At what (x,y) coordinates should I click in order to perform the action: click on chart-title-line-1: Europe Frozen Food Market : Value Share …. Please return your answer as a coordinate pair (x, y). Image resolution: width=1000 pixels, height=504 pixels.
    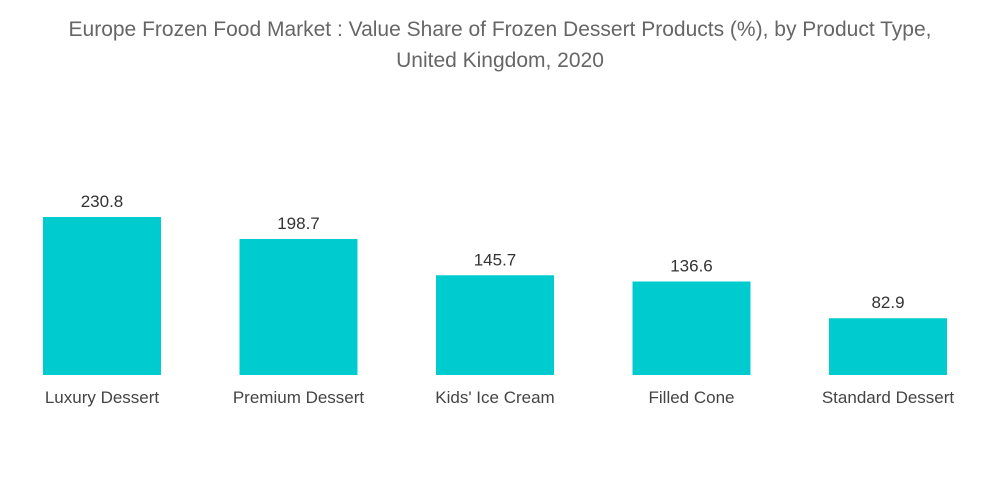
    Looking at the image, I should click on (500, 29).